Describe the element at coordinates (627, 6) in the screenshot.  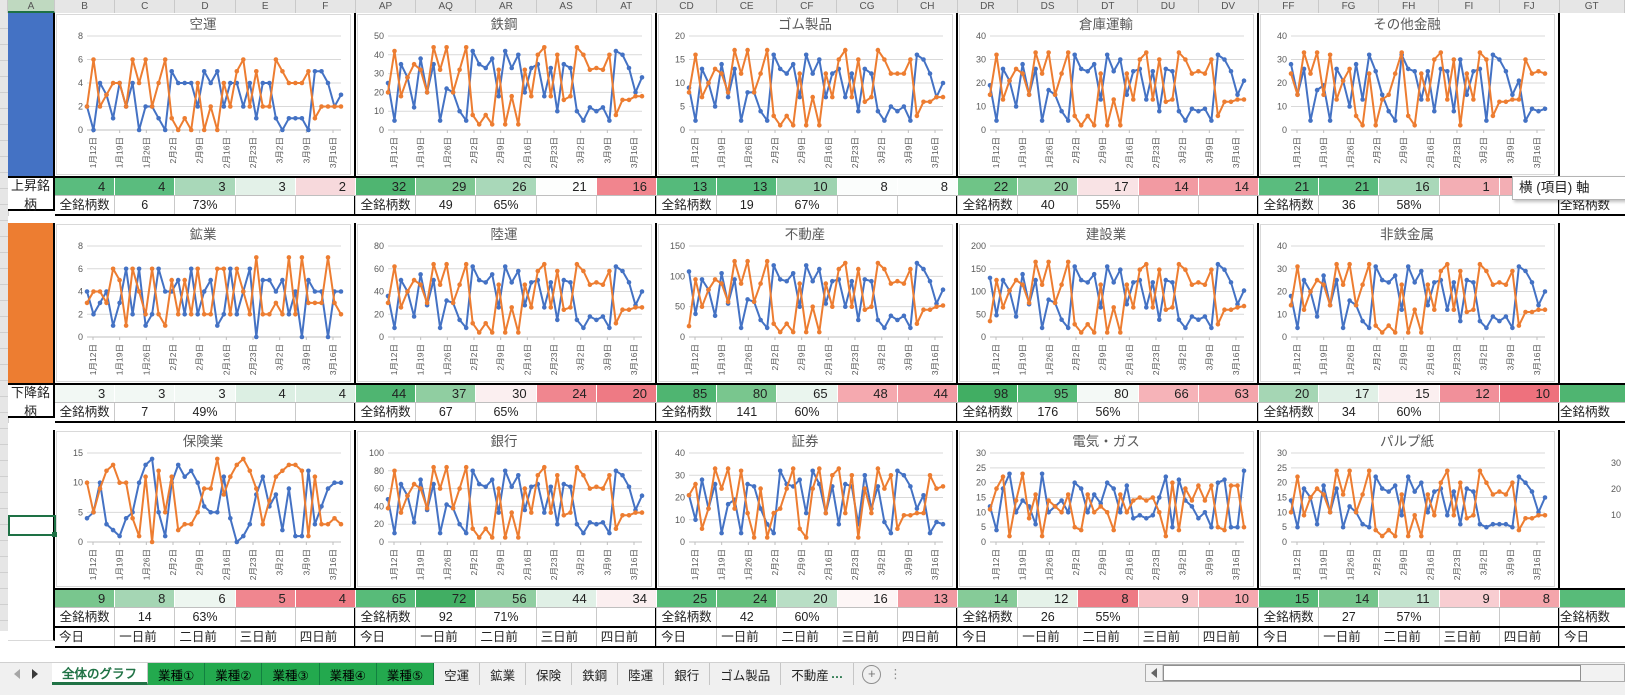
I see `column-header: AT` at that location.